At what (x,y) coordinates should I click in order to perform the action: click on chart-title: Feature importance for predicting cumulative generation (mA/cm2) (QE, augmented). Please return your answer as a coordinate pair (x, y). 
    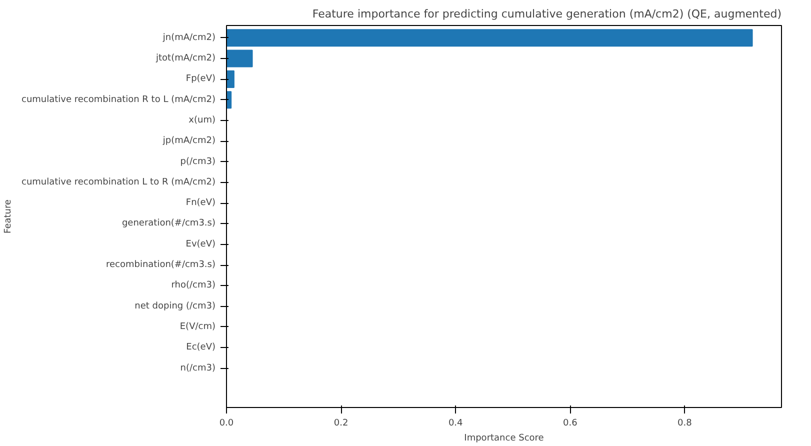
    Looking at the image, I should click on (547, 14).